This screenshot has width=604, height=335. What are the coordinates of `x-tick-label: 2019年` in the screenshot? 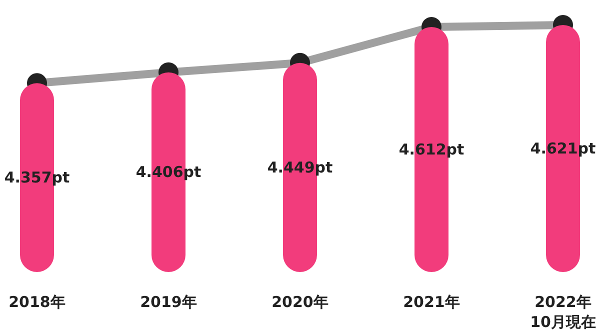 It's located at (168, 302).